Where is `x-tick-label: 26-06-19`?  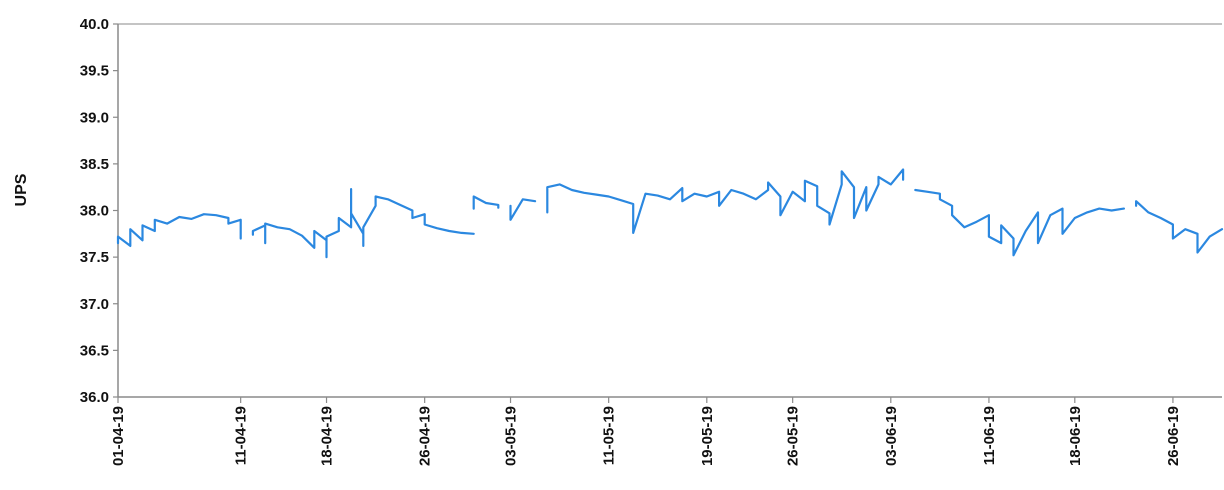 x-tick-label: 26-06-19 is located at coordinates (1173, 436).